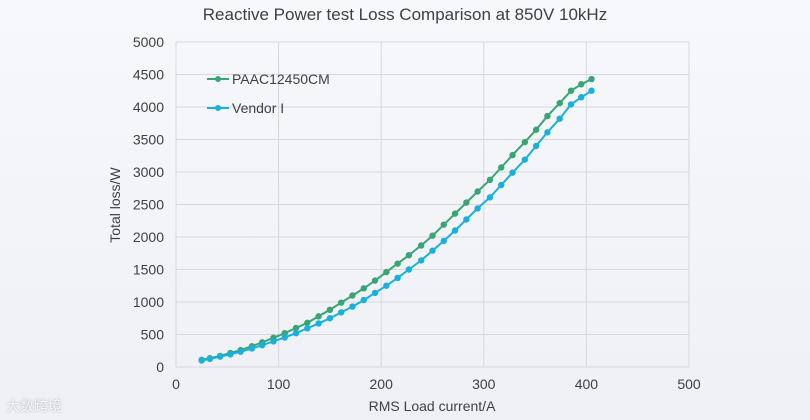 The image size is (810, 420). What do you see at coordinates (258, 108) in the screenshot?
I see `legend-label-2: Vendor I` at bounding box center [258, 108].